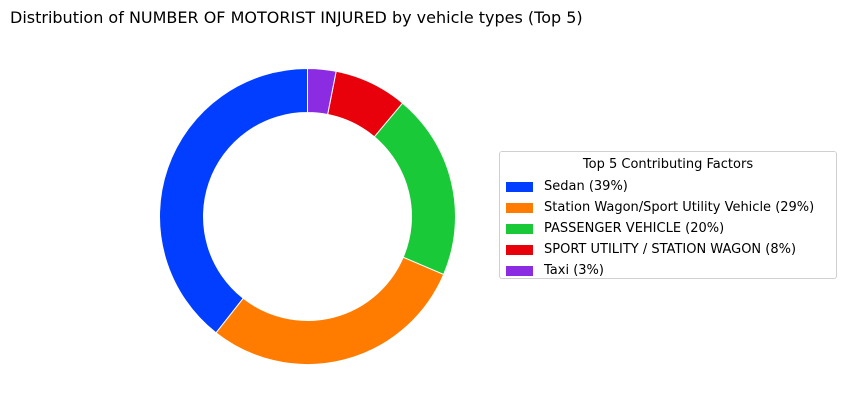  I want to click on legend-item-passenger-vehicle: PASSENGER VEHICLE (20%), so click(668, 228).